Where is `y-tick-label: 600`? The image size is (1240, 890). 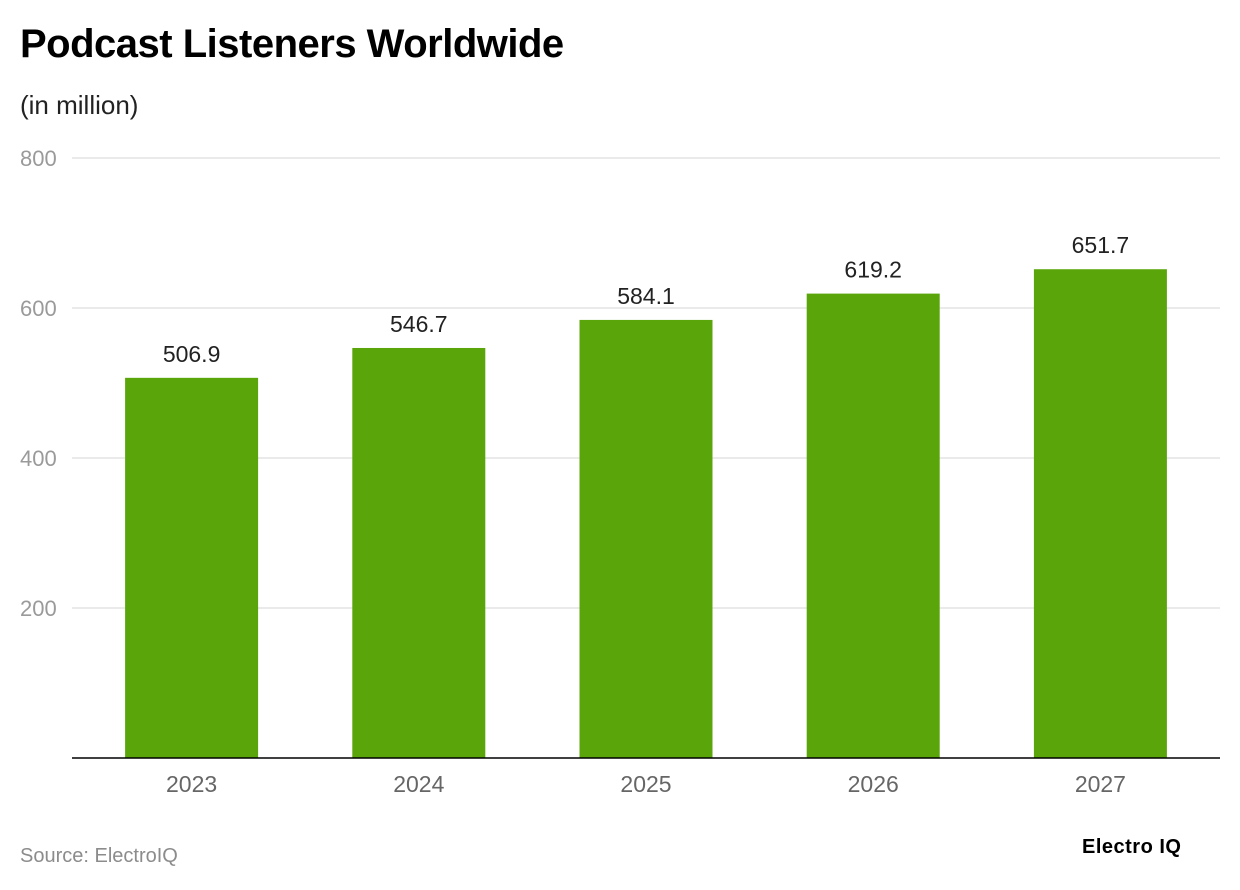
y-tick-label: 600 is located at coordinates (38, 308).